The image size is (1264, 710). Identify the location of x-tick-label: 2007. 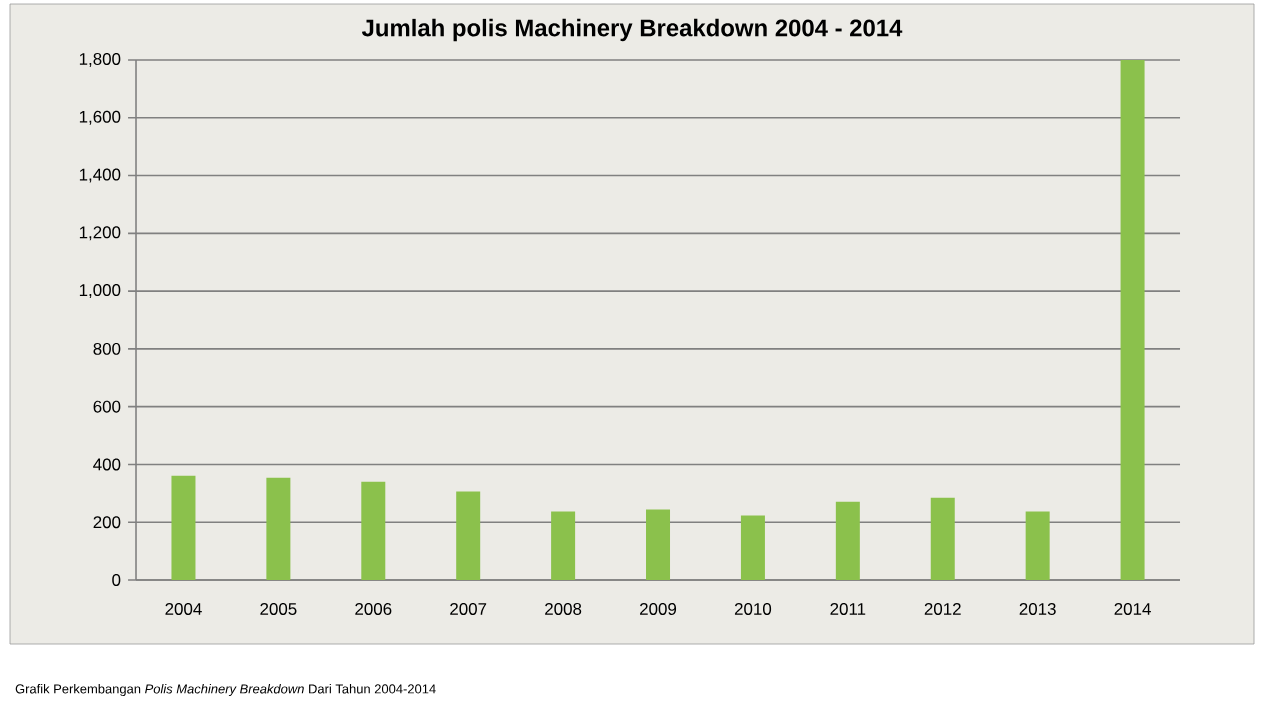
(468, 608).